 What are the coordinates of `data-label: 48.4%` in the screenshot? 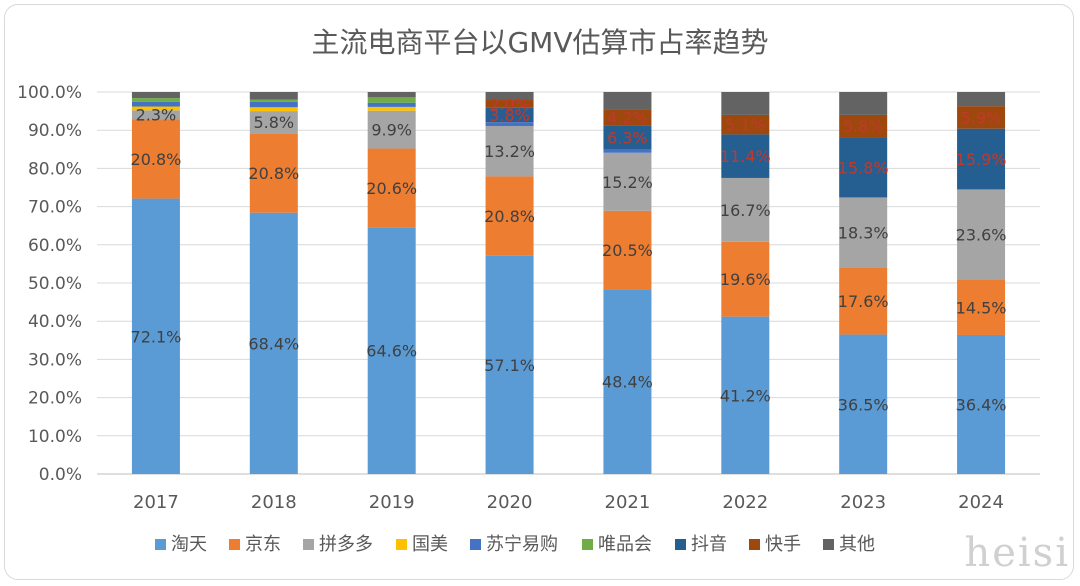 It's located at (627, 382).